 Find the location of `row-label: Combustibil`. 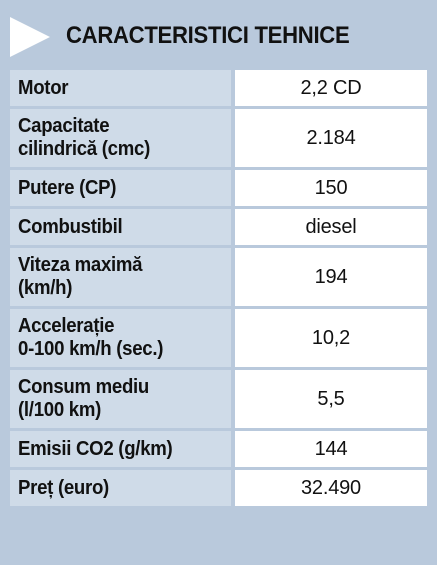

row-label: Combustibil is located at coordinates (120, 227).